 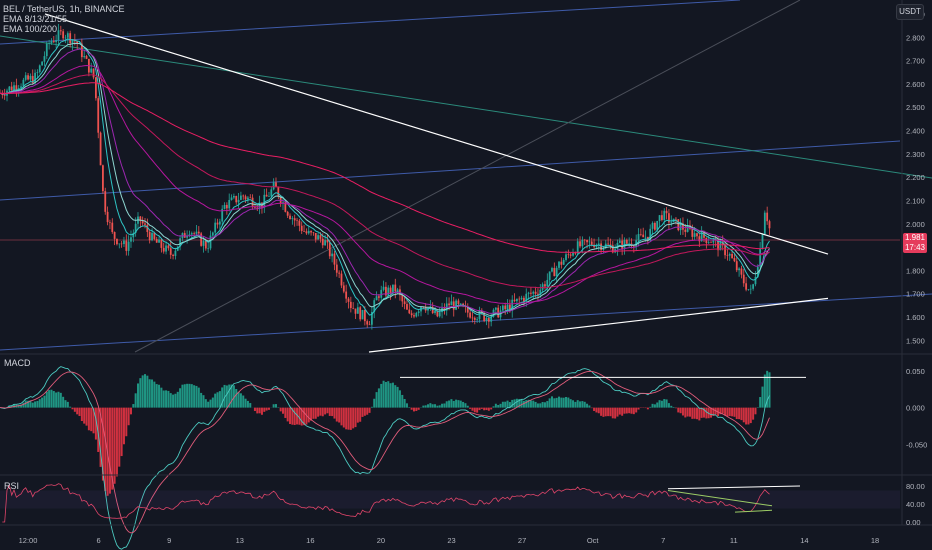 What do you see at coordinates (916, 445) in the screenshot?
I see `macd-axis-label: -0.050` at bounding box center [916, 445].